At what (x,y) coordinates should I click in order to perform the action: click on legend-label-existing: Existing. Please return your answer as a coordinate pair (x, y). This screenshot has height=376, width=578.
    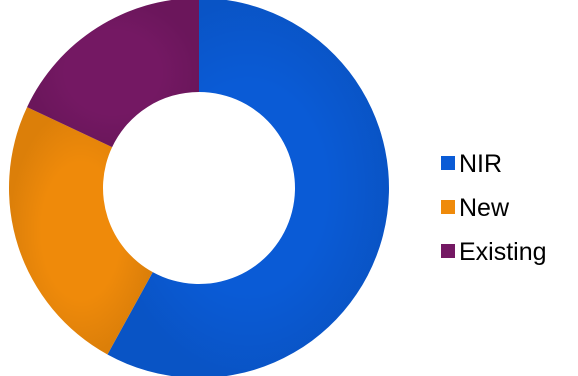
    Looking at the image, I should click on (503, 252).